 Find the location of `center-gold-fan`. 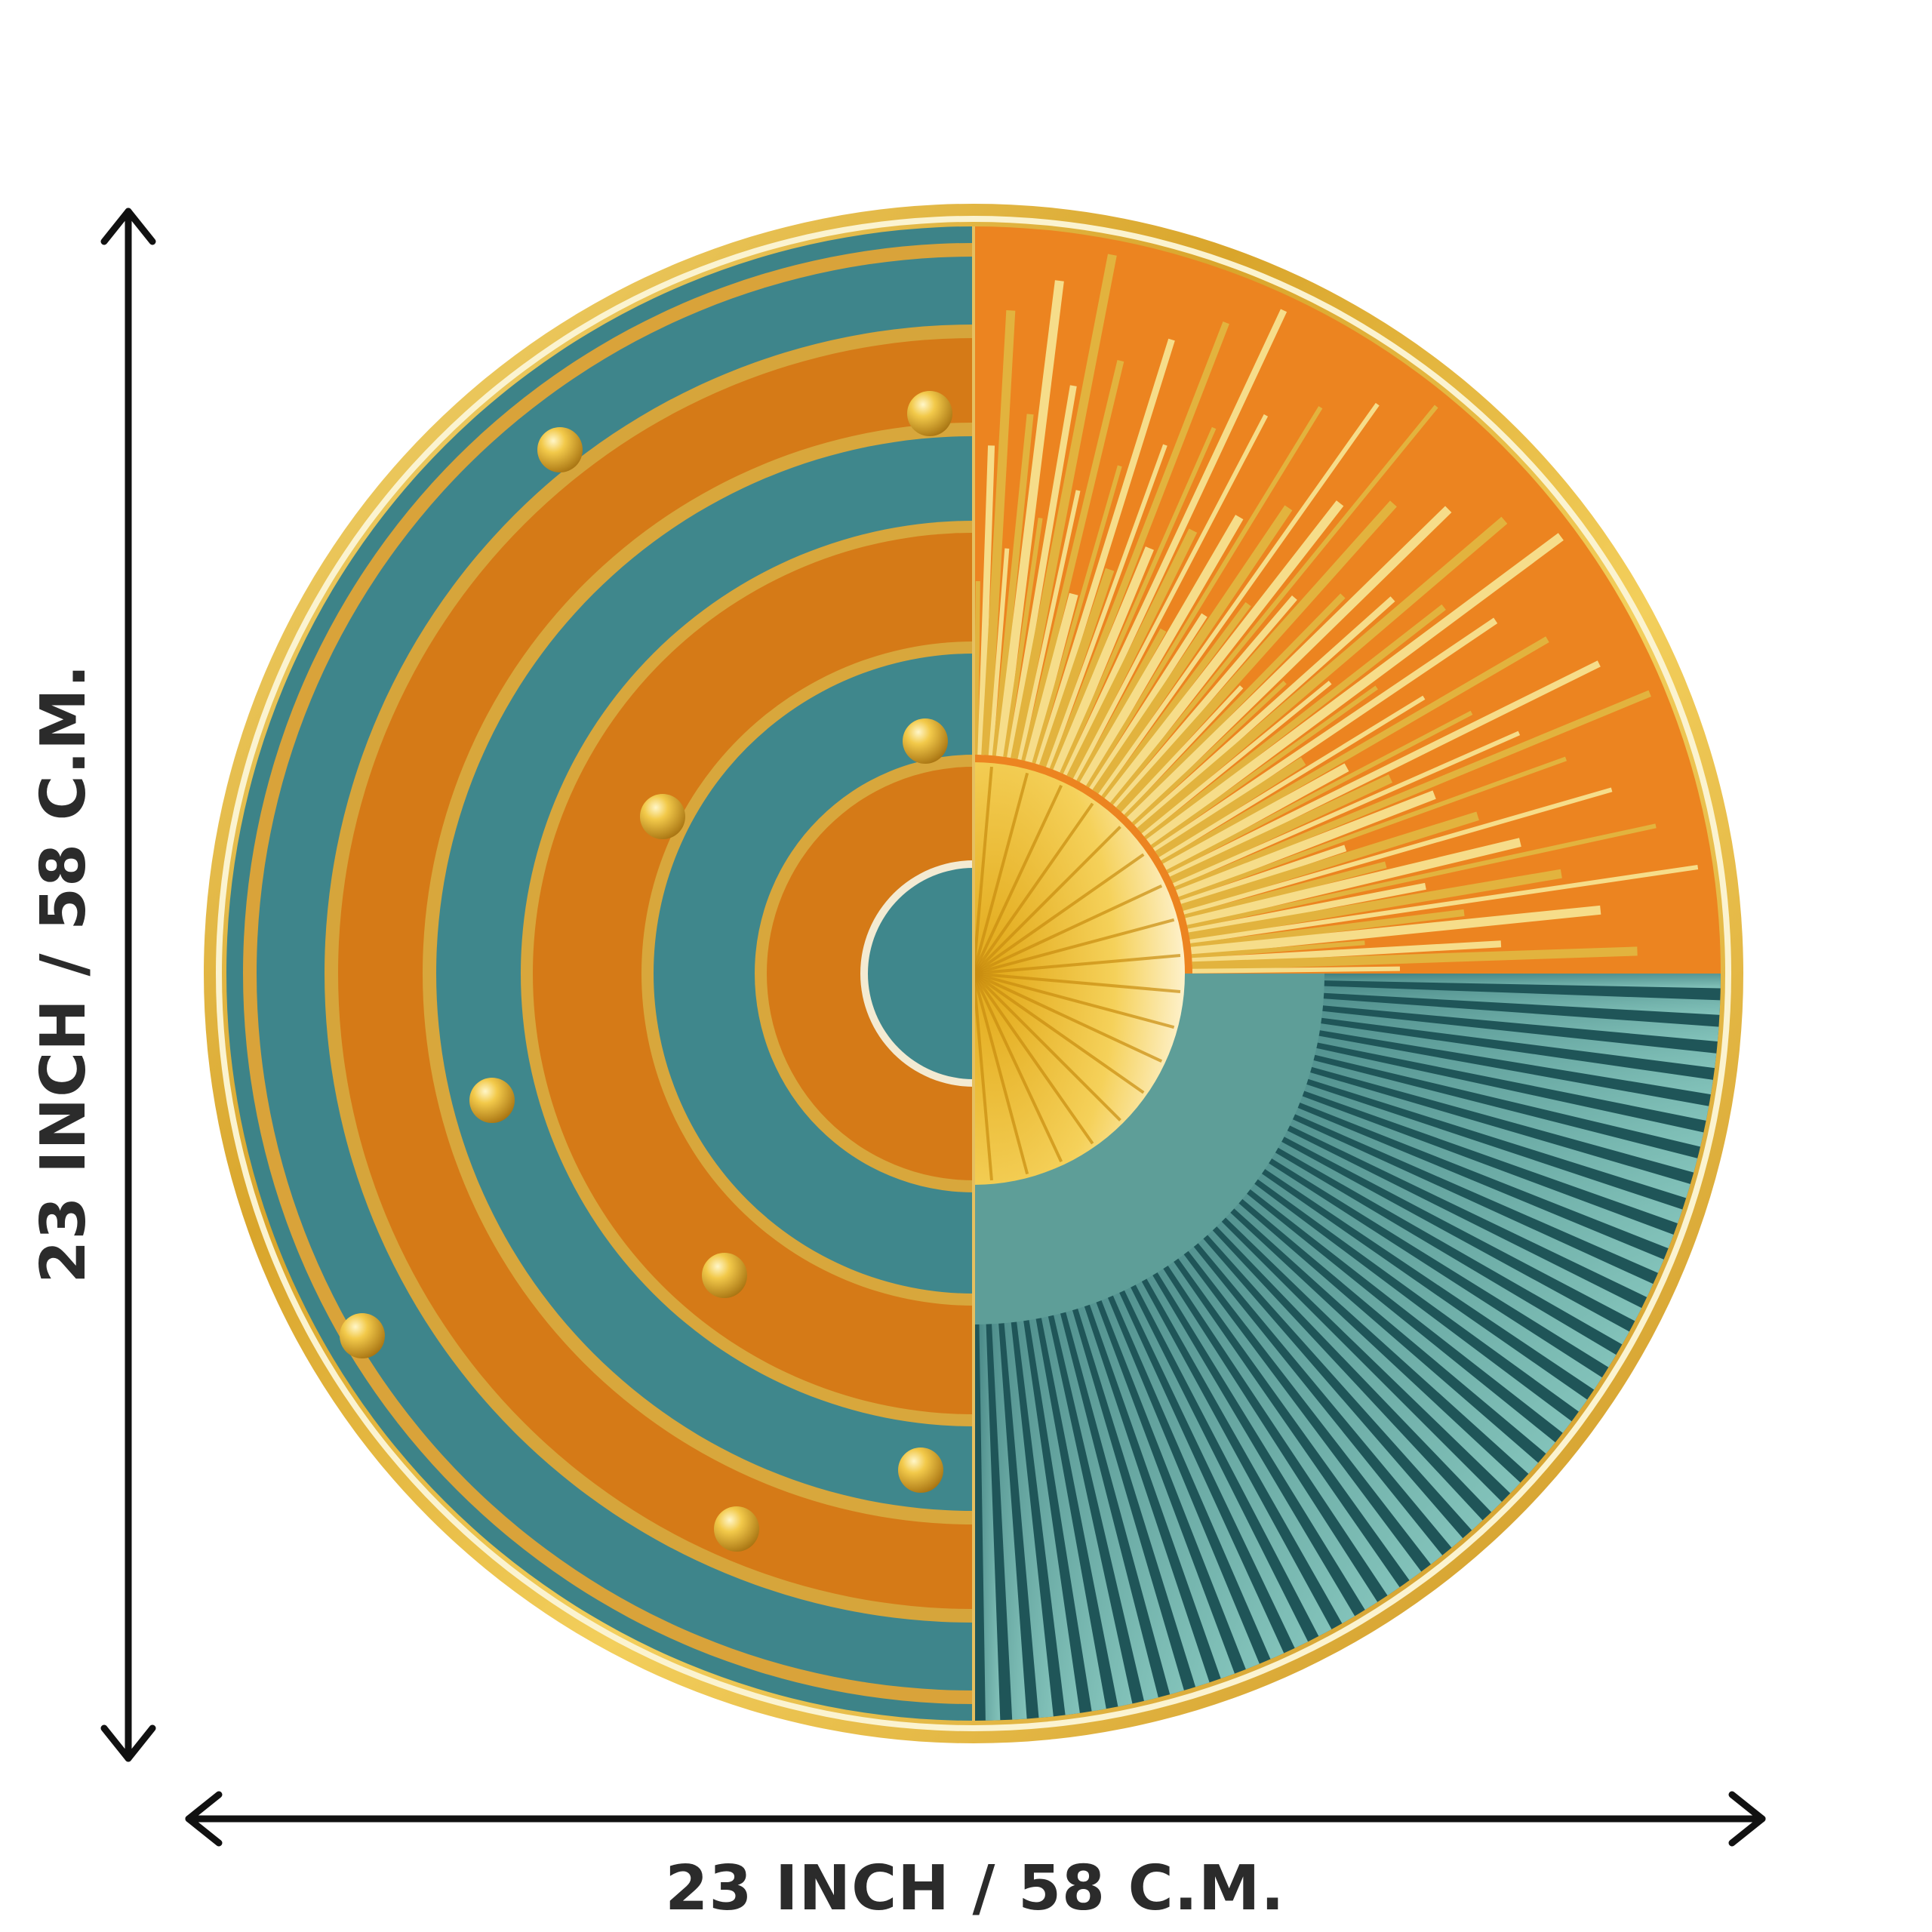

center-gold-fan is located at coordinates (1078, 973).